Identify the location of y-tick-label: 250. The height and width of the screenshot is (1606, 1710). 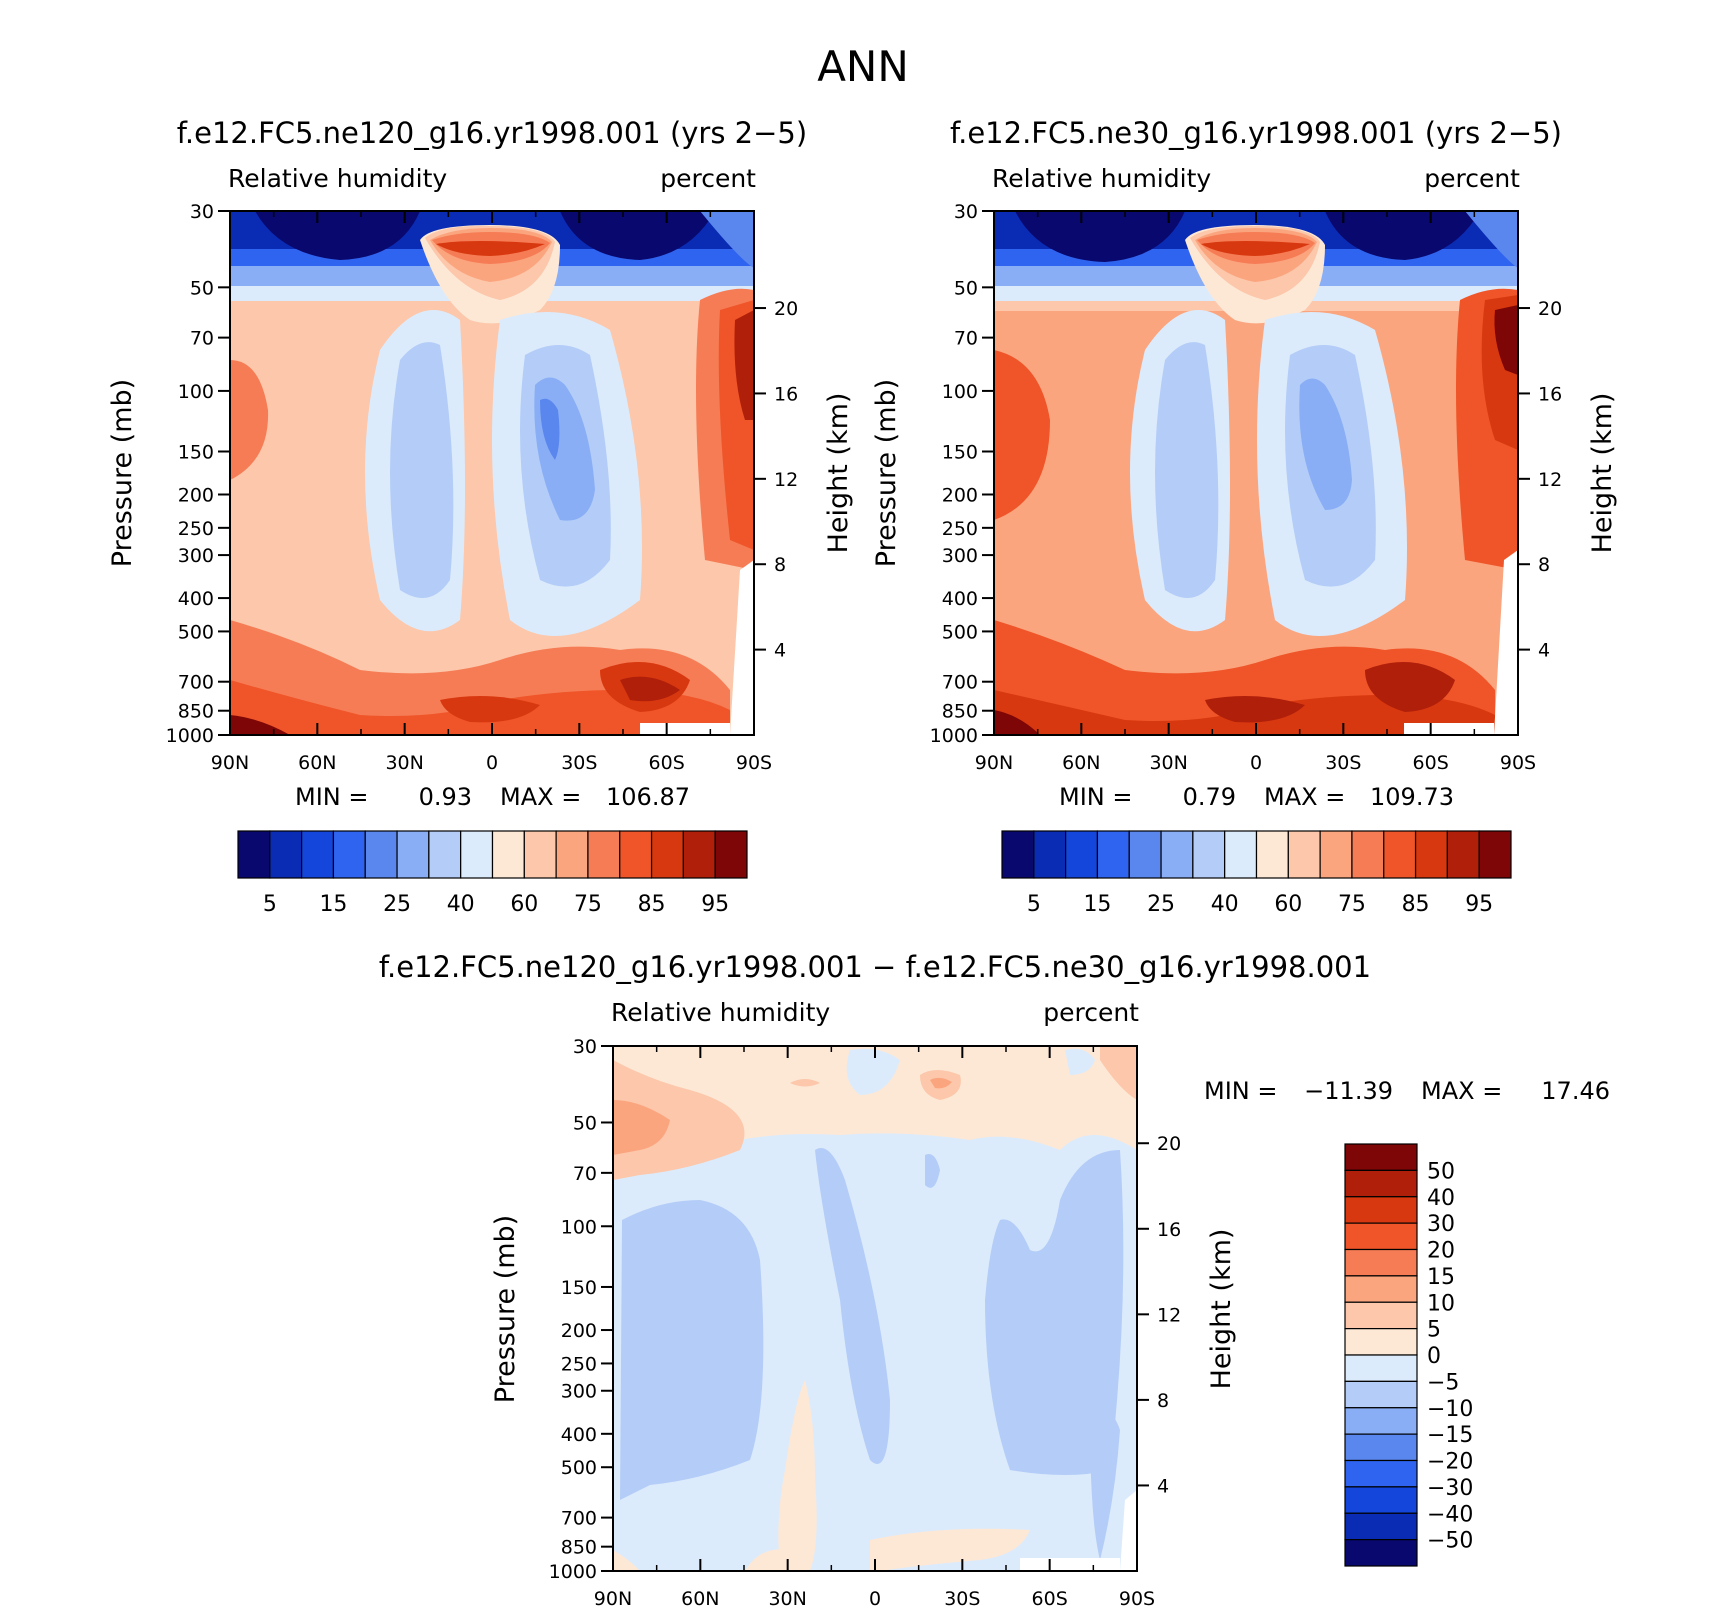
(196, 529).